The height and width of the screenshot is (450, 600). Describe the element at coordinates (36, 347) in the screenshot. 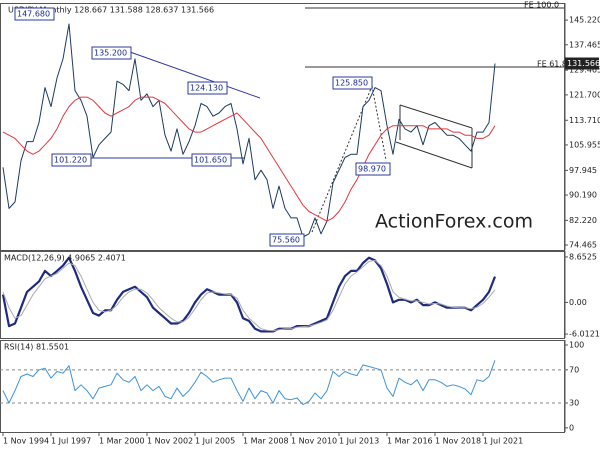

I see `panel-title: RSI(14) 81.5501` at that location.